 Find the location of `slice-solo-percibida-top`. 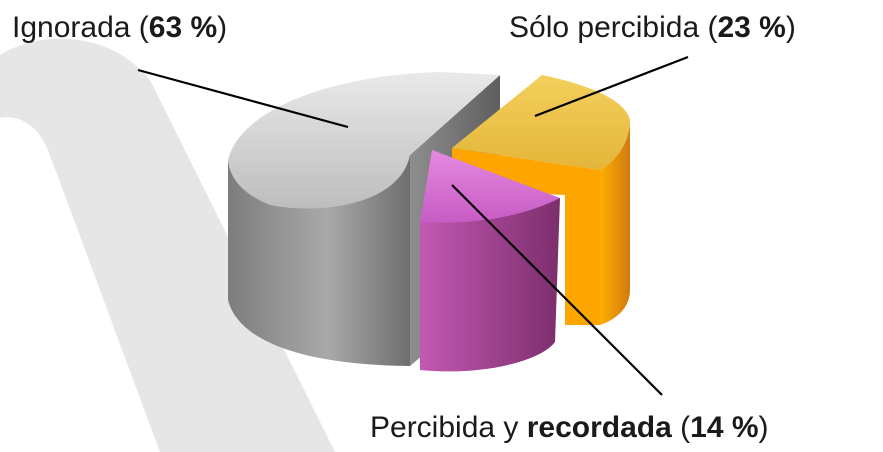

slice-solo-percibida-top is located at coordinates (541, 122).